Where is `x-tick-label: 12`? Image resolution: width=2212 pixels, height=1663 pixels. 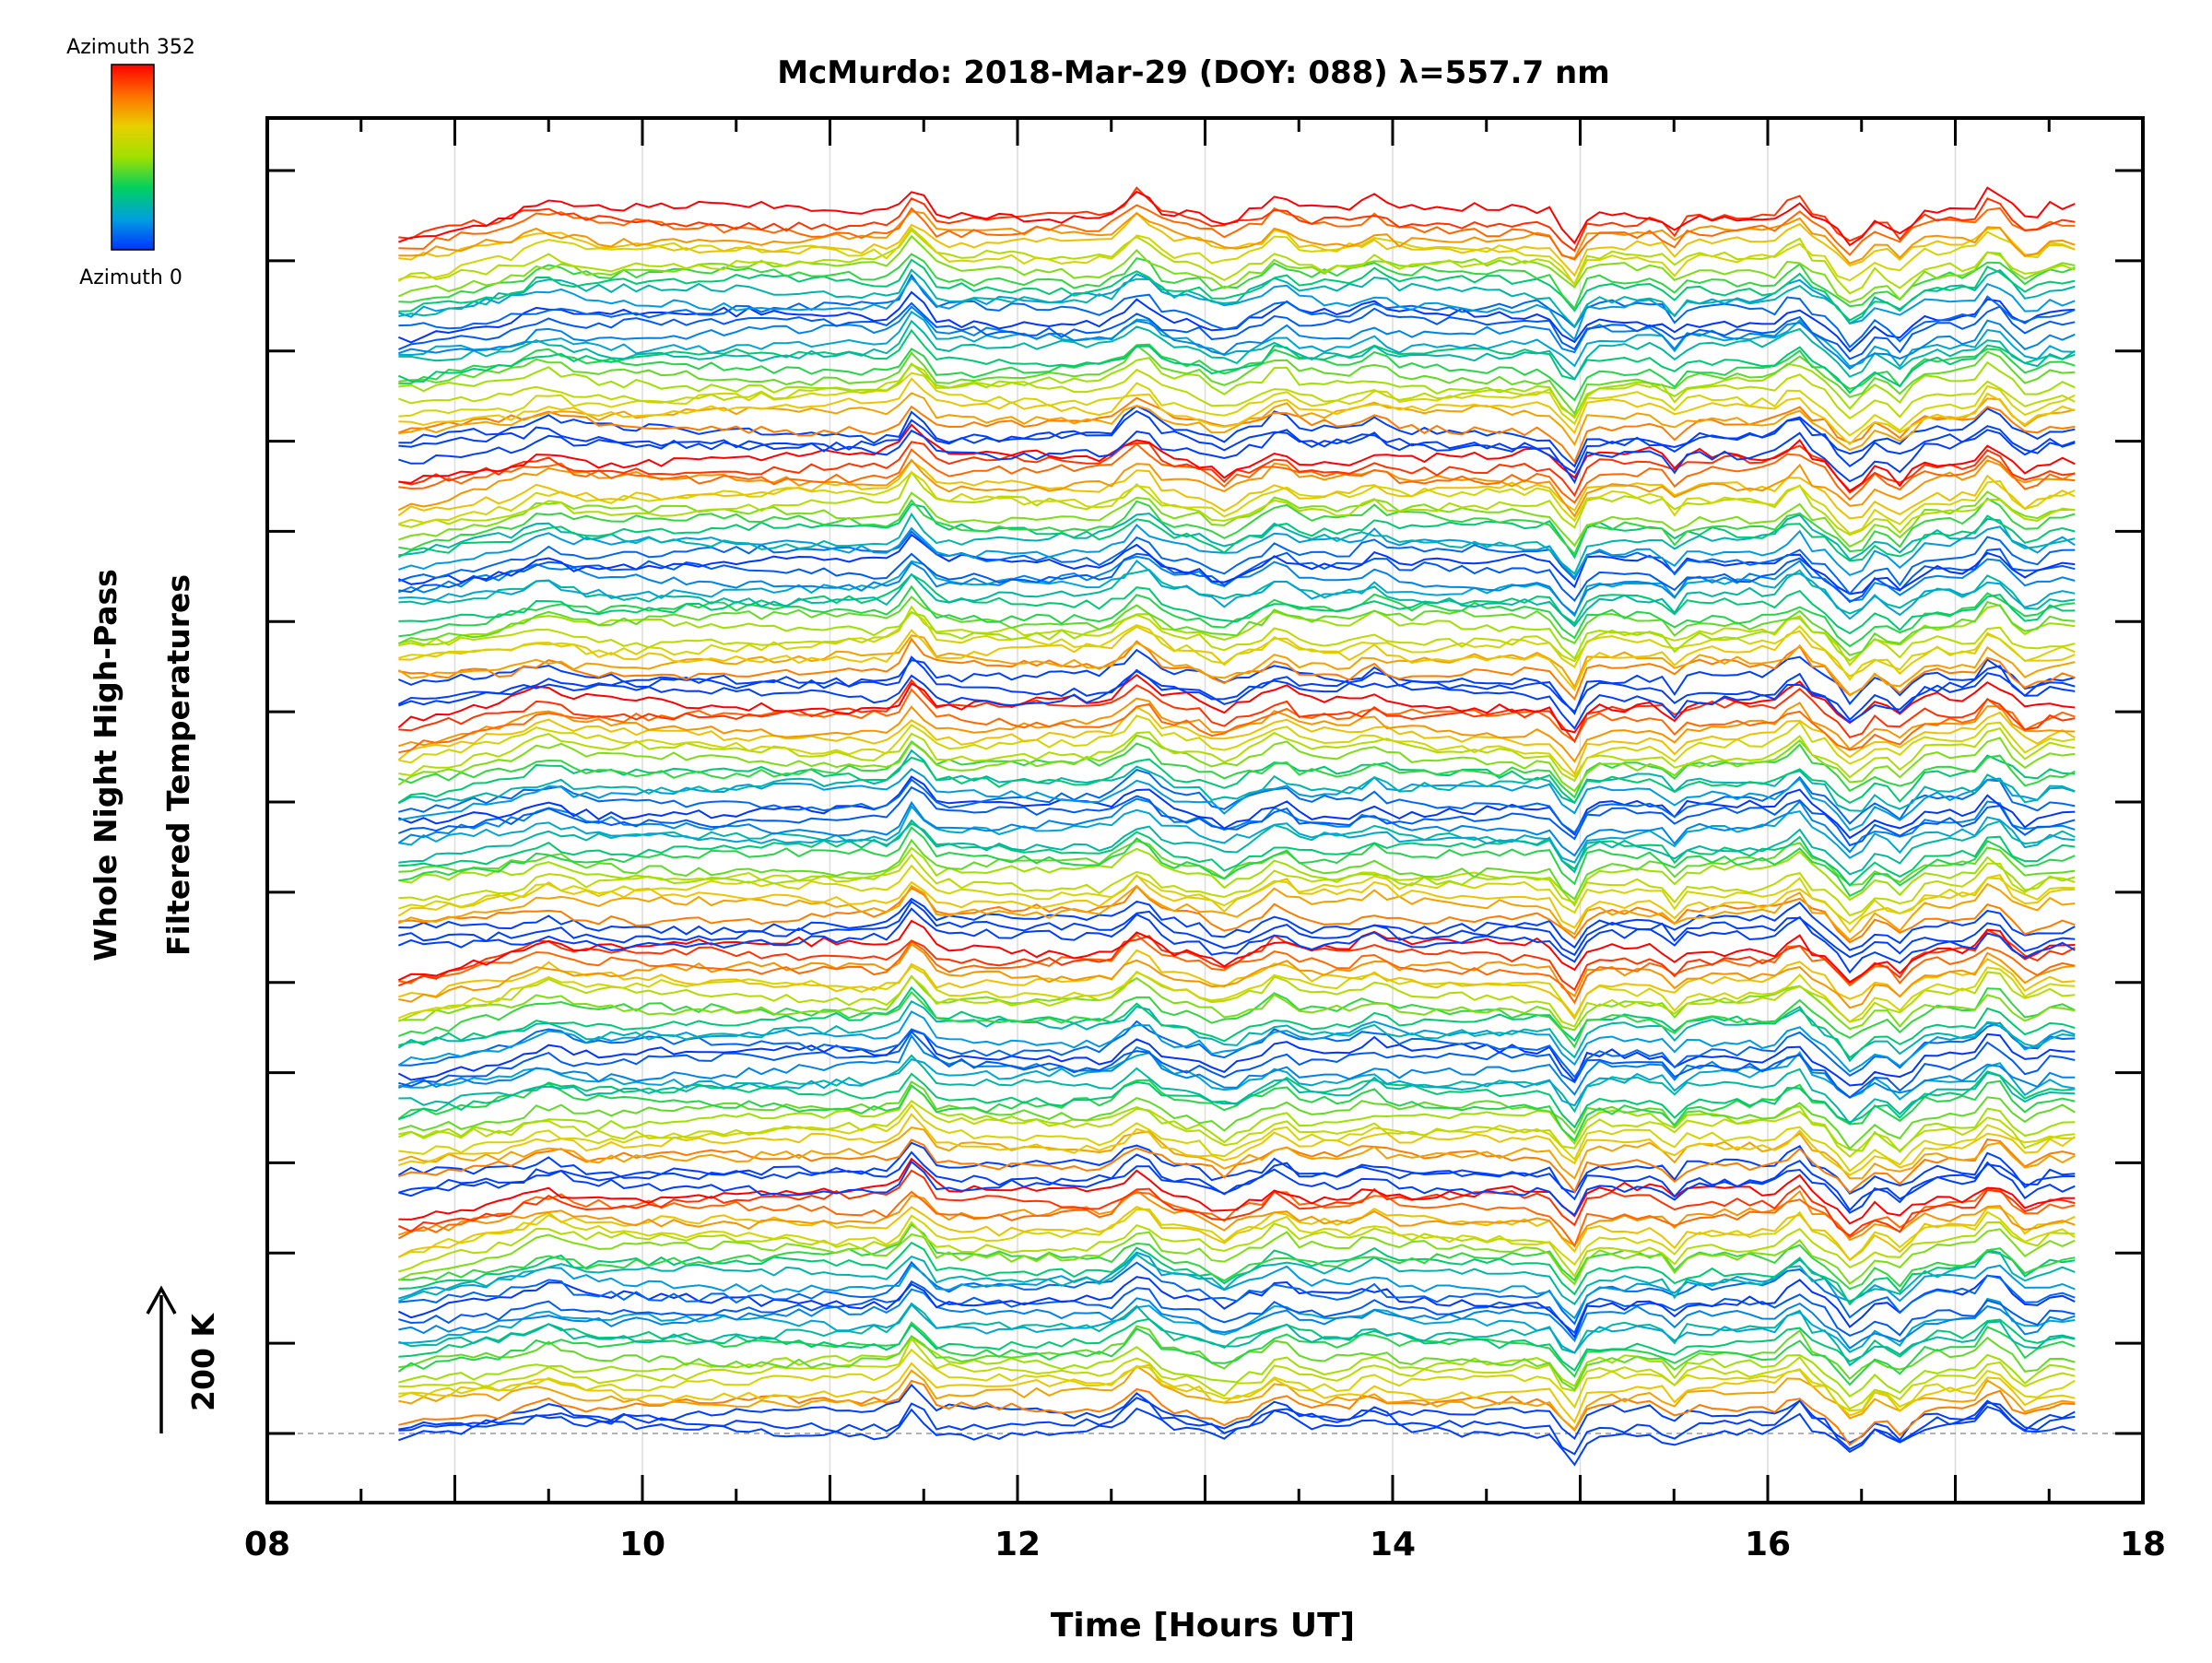 x-tick-label: 12 is located at coordinates (1017, 1544).